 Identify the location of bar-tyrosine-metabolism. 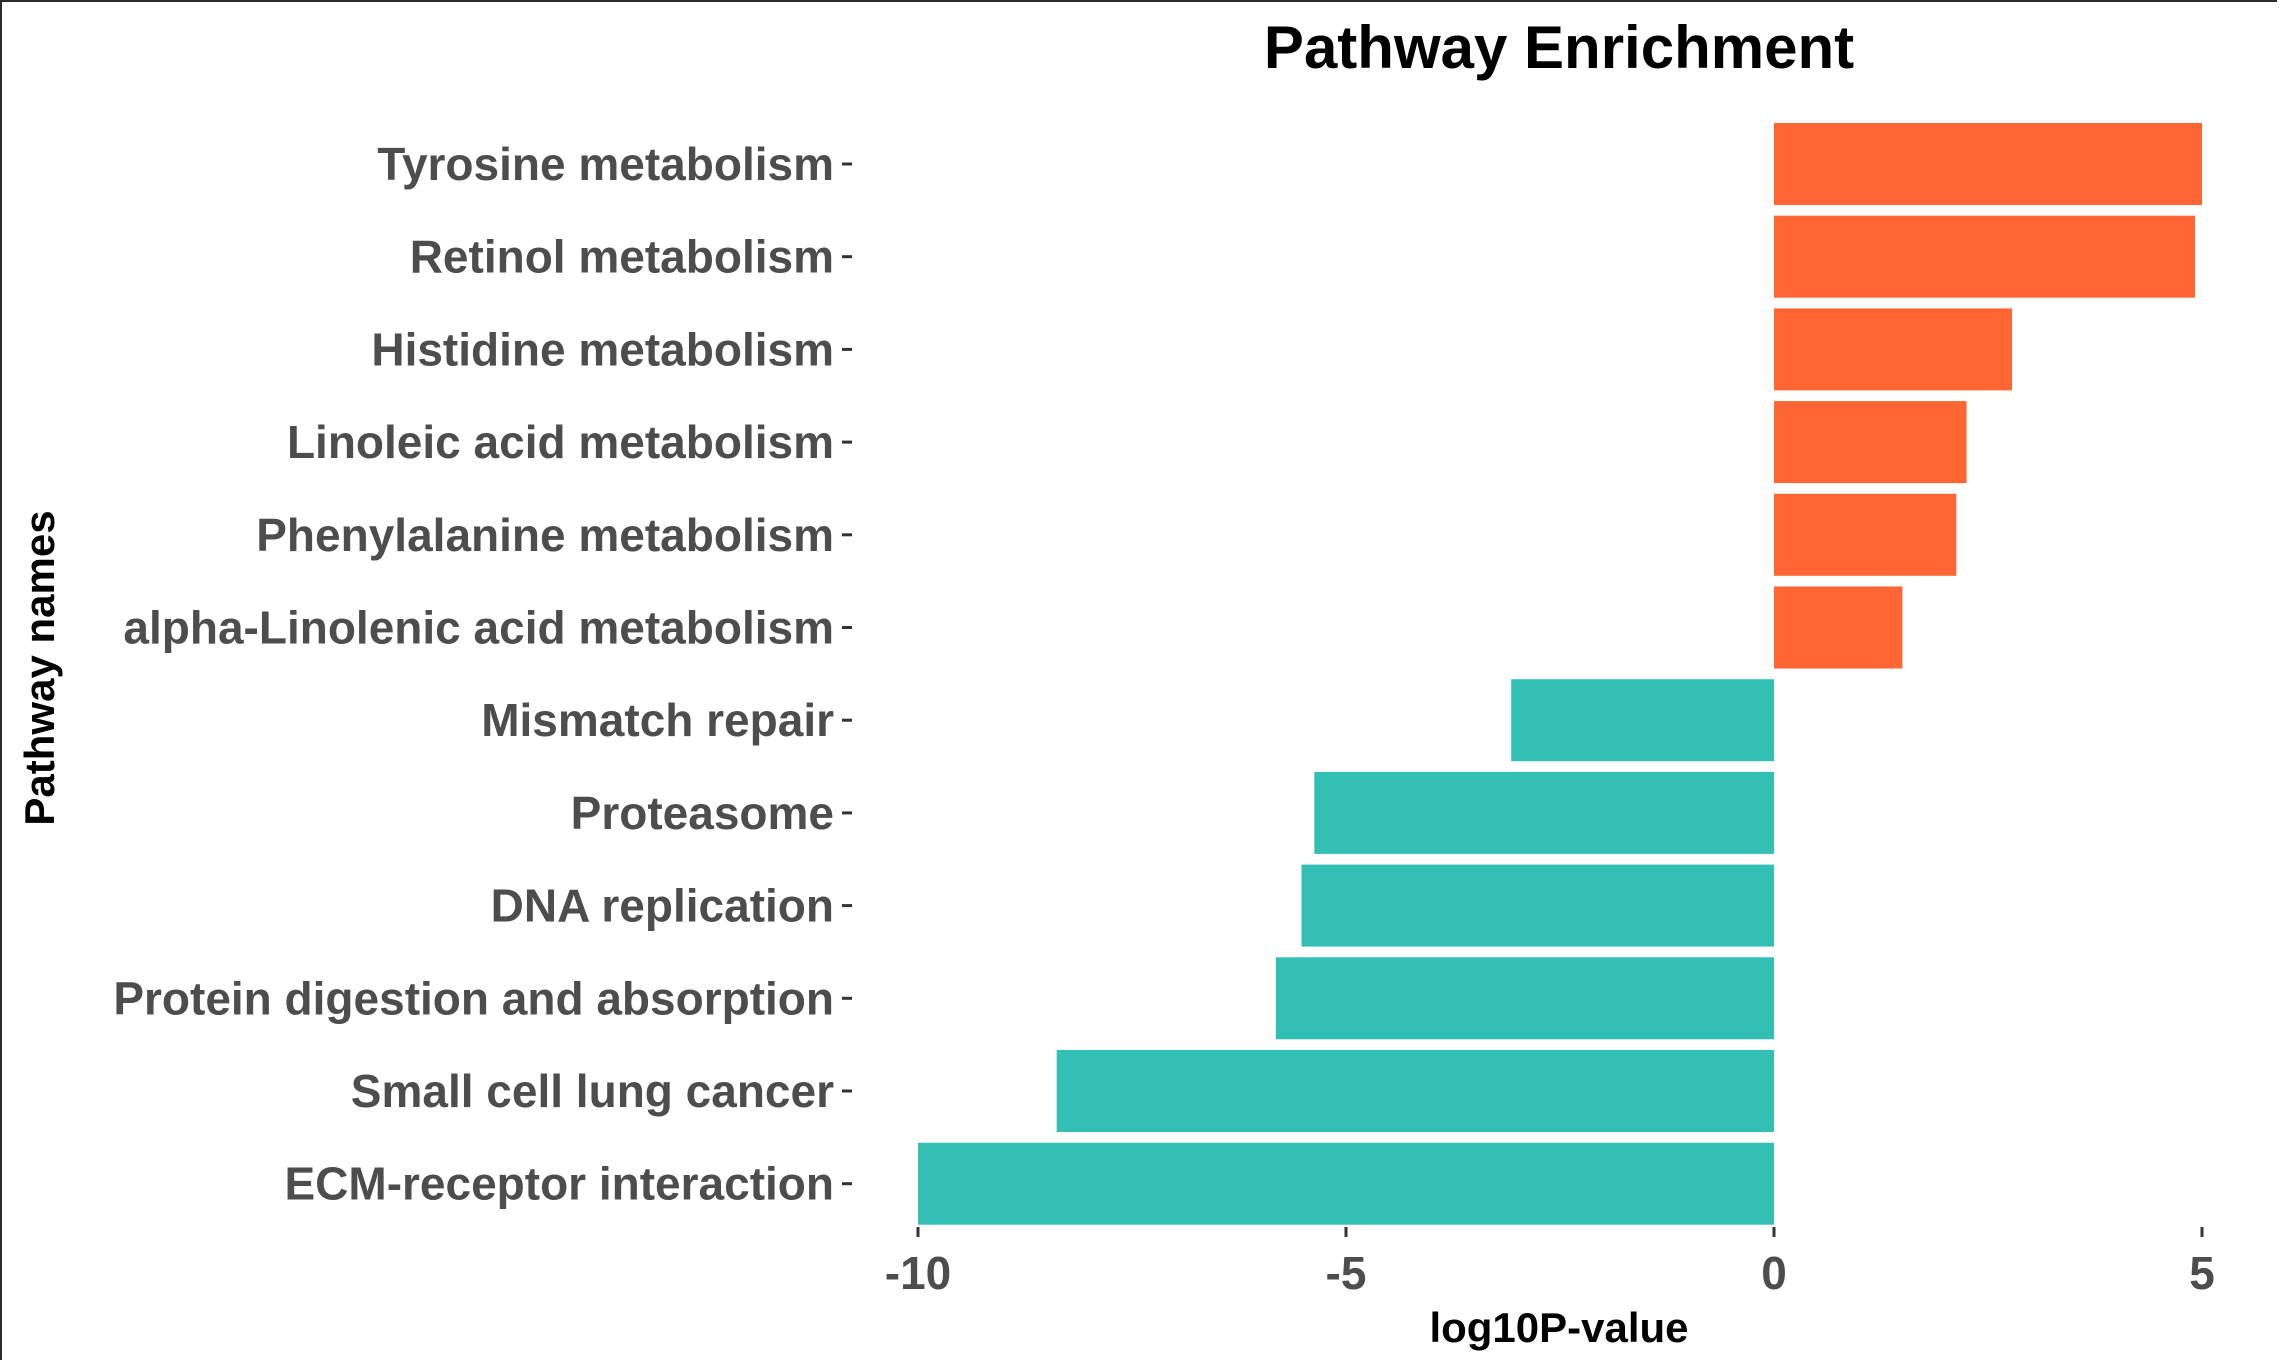
(1988, 164).